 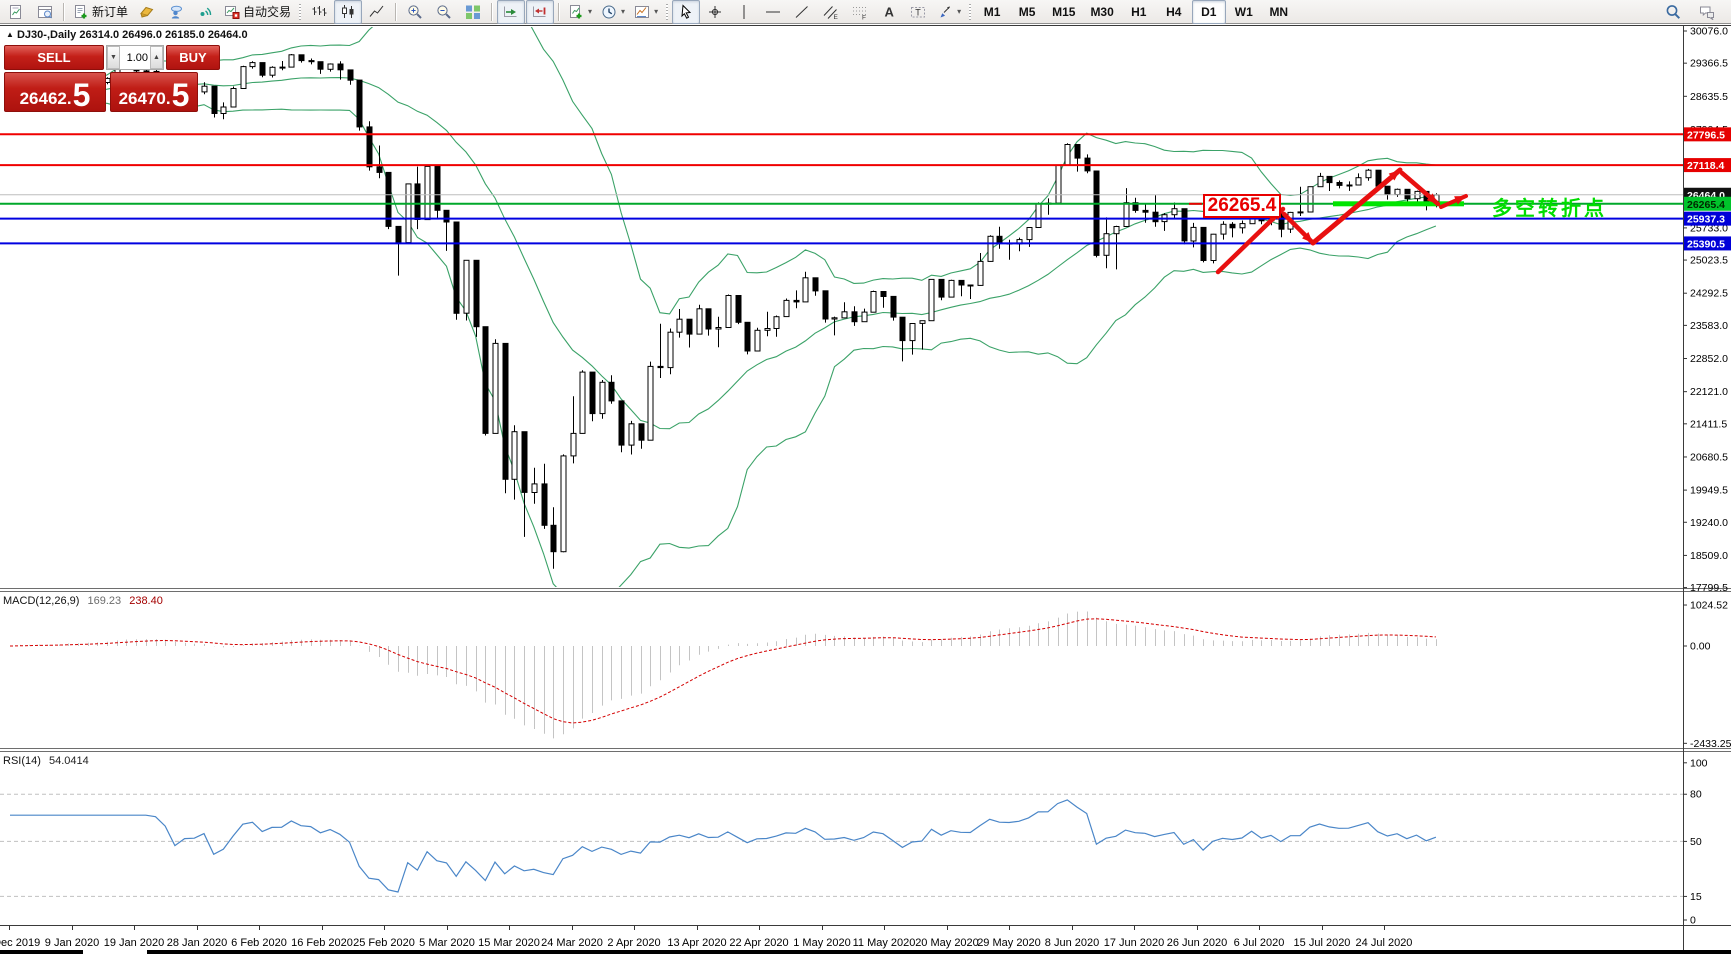 I want to click on price-tick-label: 24292.5, so click(x=1709, y=294).